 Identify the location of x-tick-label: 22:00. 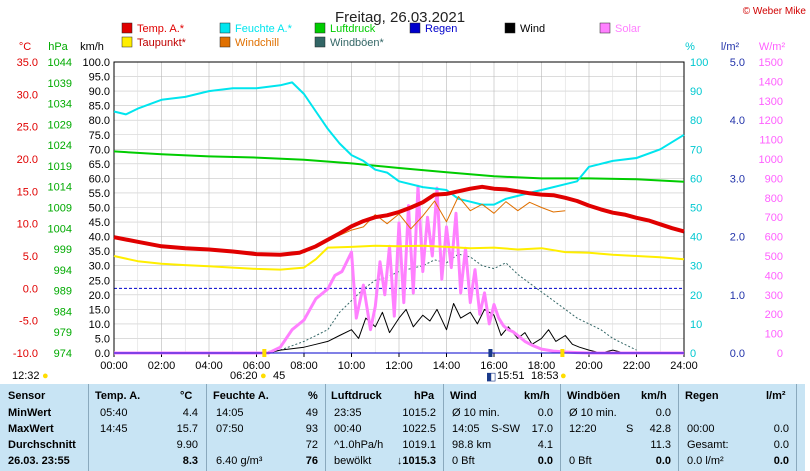
(637, 366).